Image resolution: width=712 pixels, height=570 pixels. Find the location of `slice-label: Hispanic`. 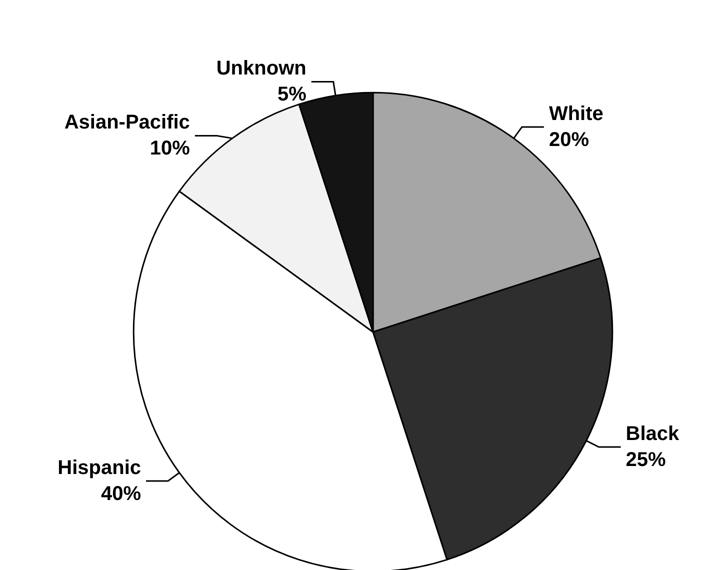

slice-label: Hispanic is located at coordinates (99, 467).